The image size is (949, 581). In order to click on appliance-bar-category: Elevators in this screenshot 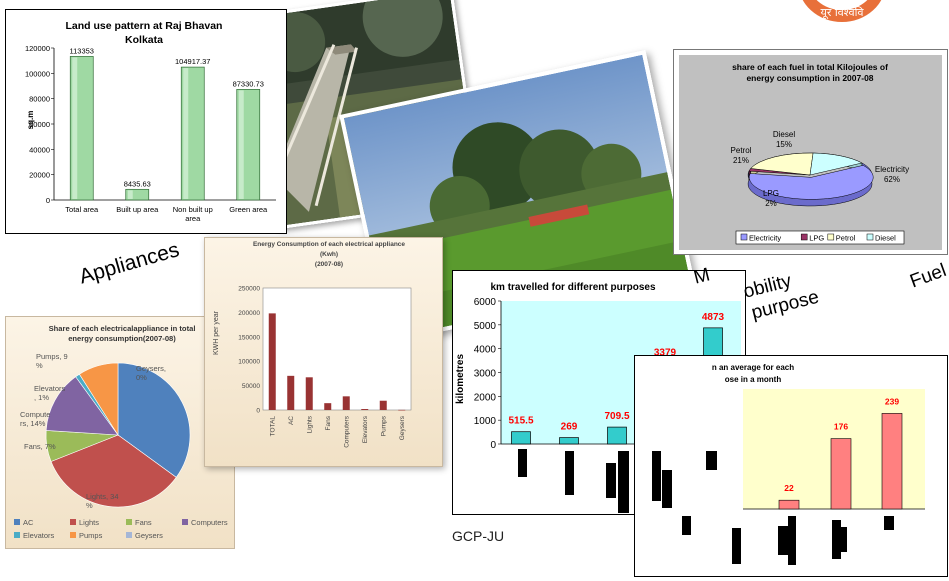, I will do `click(365, 429)`.